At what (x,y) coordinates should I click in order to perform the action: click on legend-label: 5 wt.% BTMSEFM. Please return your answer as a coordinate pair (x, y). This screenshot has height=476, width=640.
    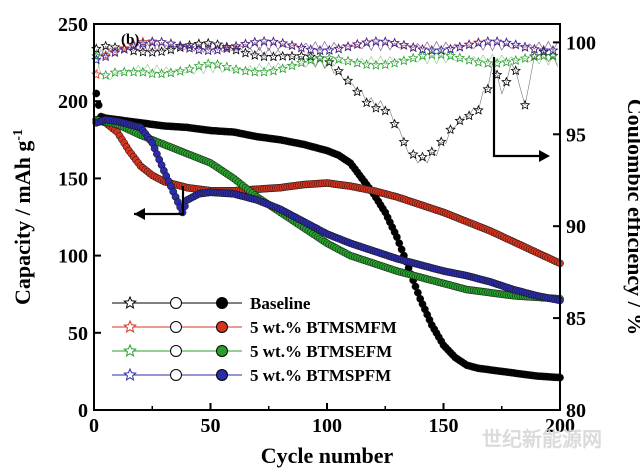
    Looking at the image, I should click on (321, 351).